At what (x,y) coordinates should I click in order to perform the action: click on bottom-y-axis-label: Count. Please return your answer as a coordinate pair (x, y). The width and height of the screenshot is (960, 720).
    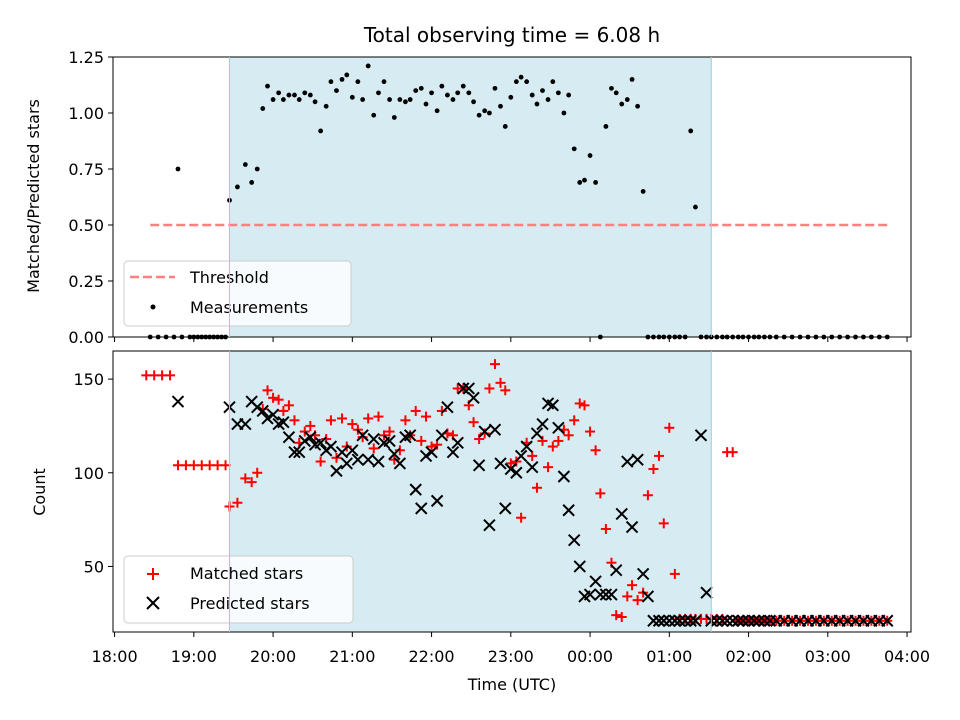
    Looking at the image, I should click on (39, 492).